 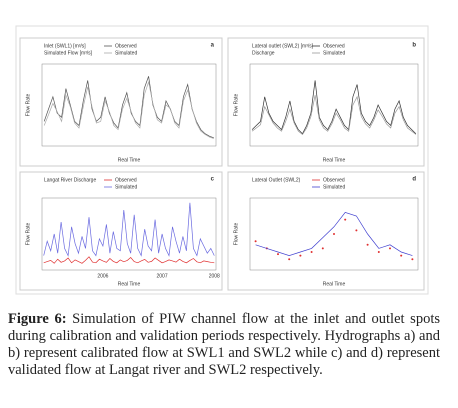 What do you see at coordinates (37, 319) in the screenshot?
I see `caption-label: Figure 6:` at bounding box center [37, 319].